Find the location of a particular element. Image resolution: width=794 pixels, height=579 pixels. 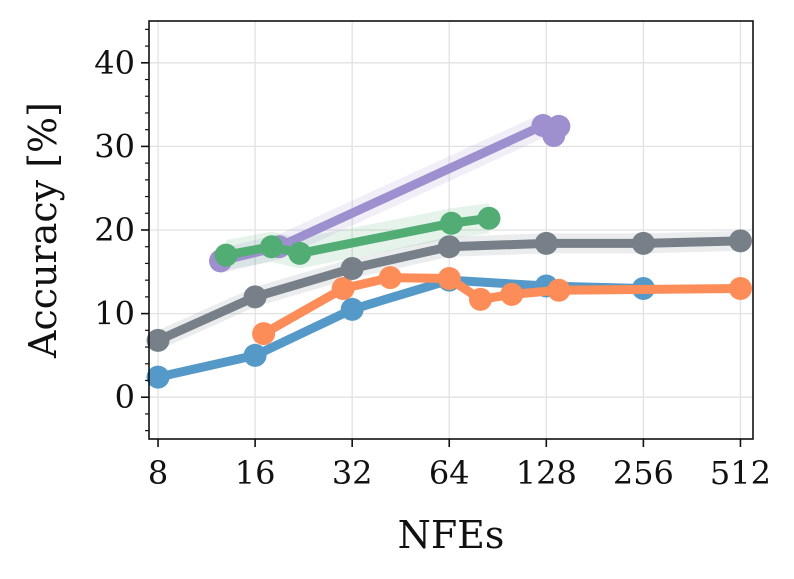

x-tick-label: 128 is located at coordinates (546, 473).